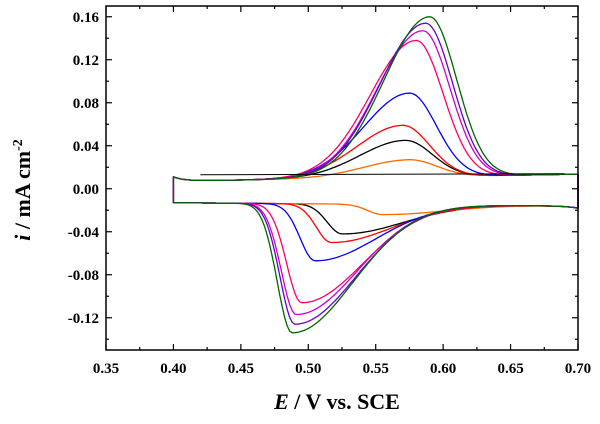 This screenshot has width=600, height=424. What do you see at coordinates (376, 369) in the screenshot?
I see `x-tick-label: 0.55` at bounding box center [376, 369].